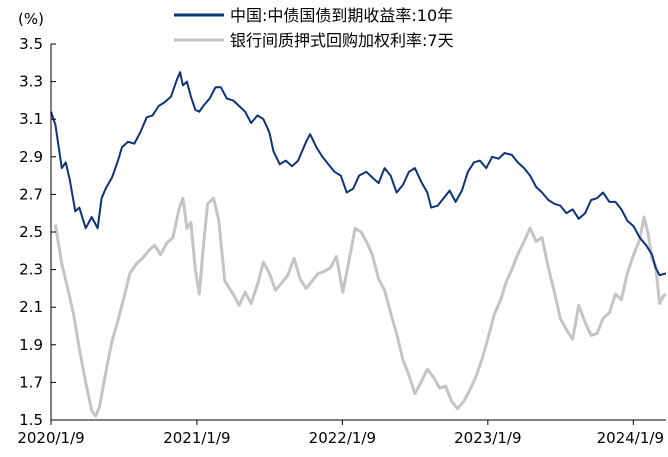  I want to click on y-tick-label: 3.3, so click(31, 82).